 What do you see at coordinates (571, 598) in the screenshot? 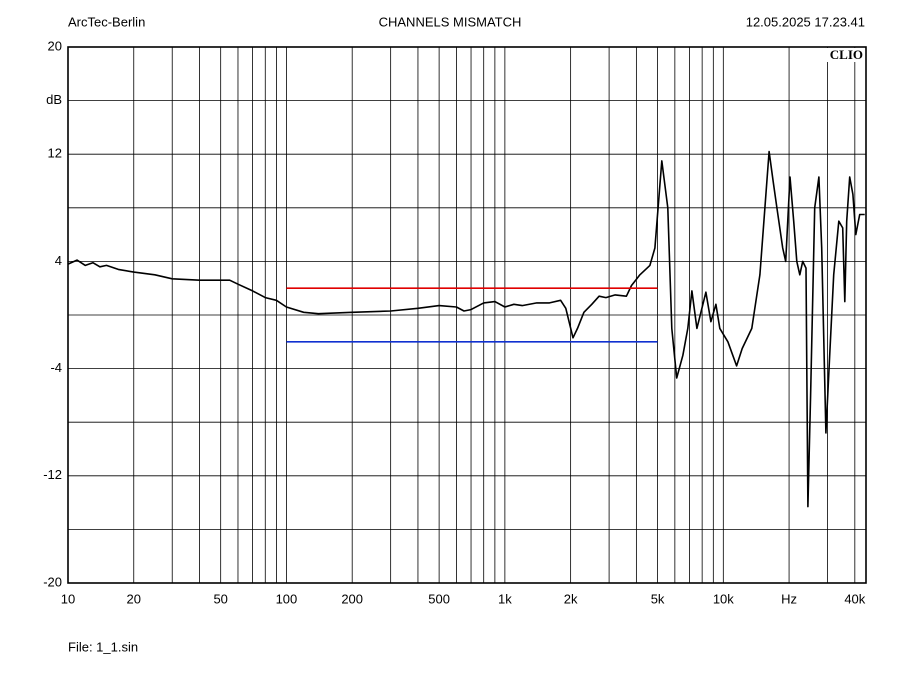
I see `x-tick-label: 2k` at bounding box center [571, 598].